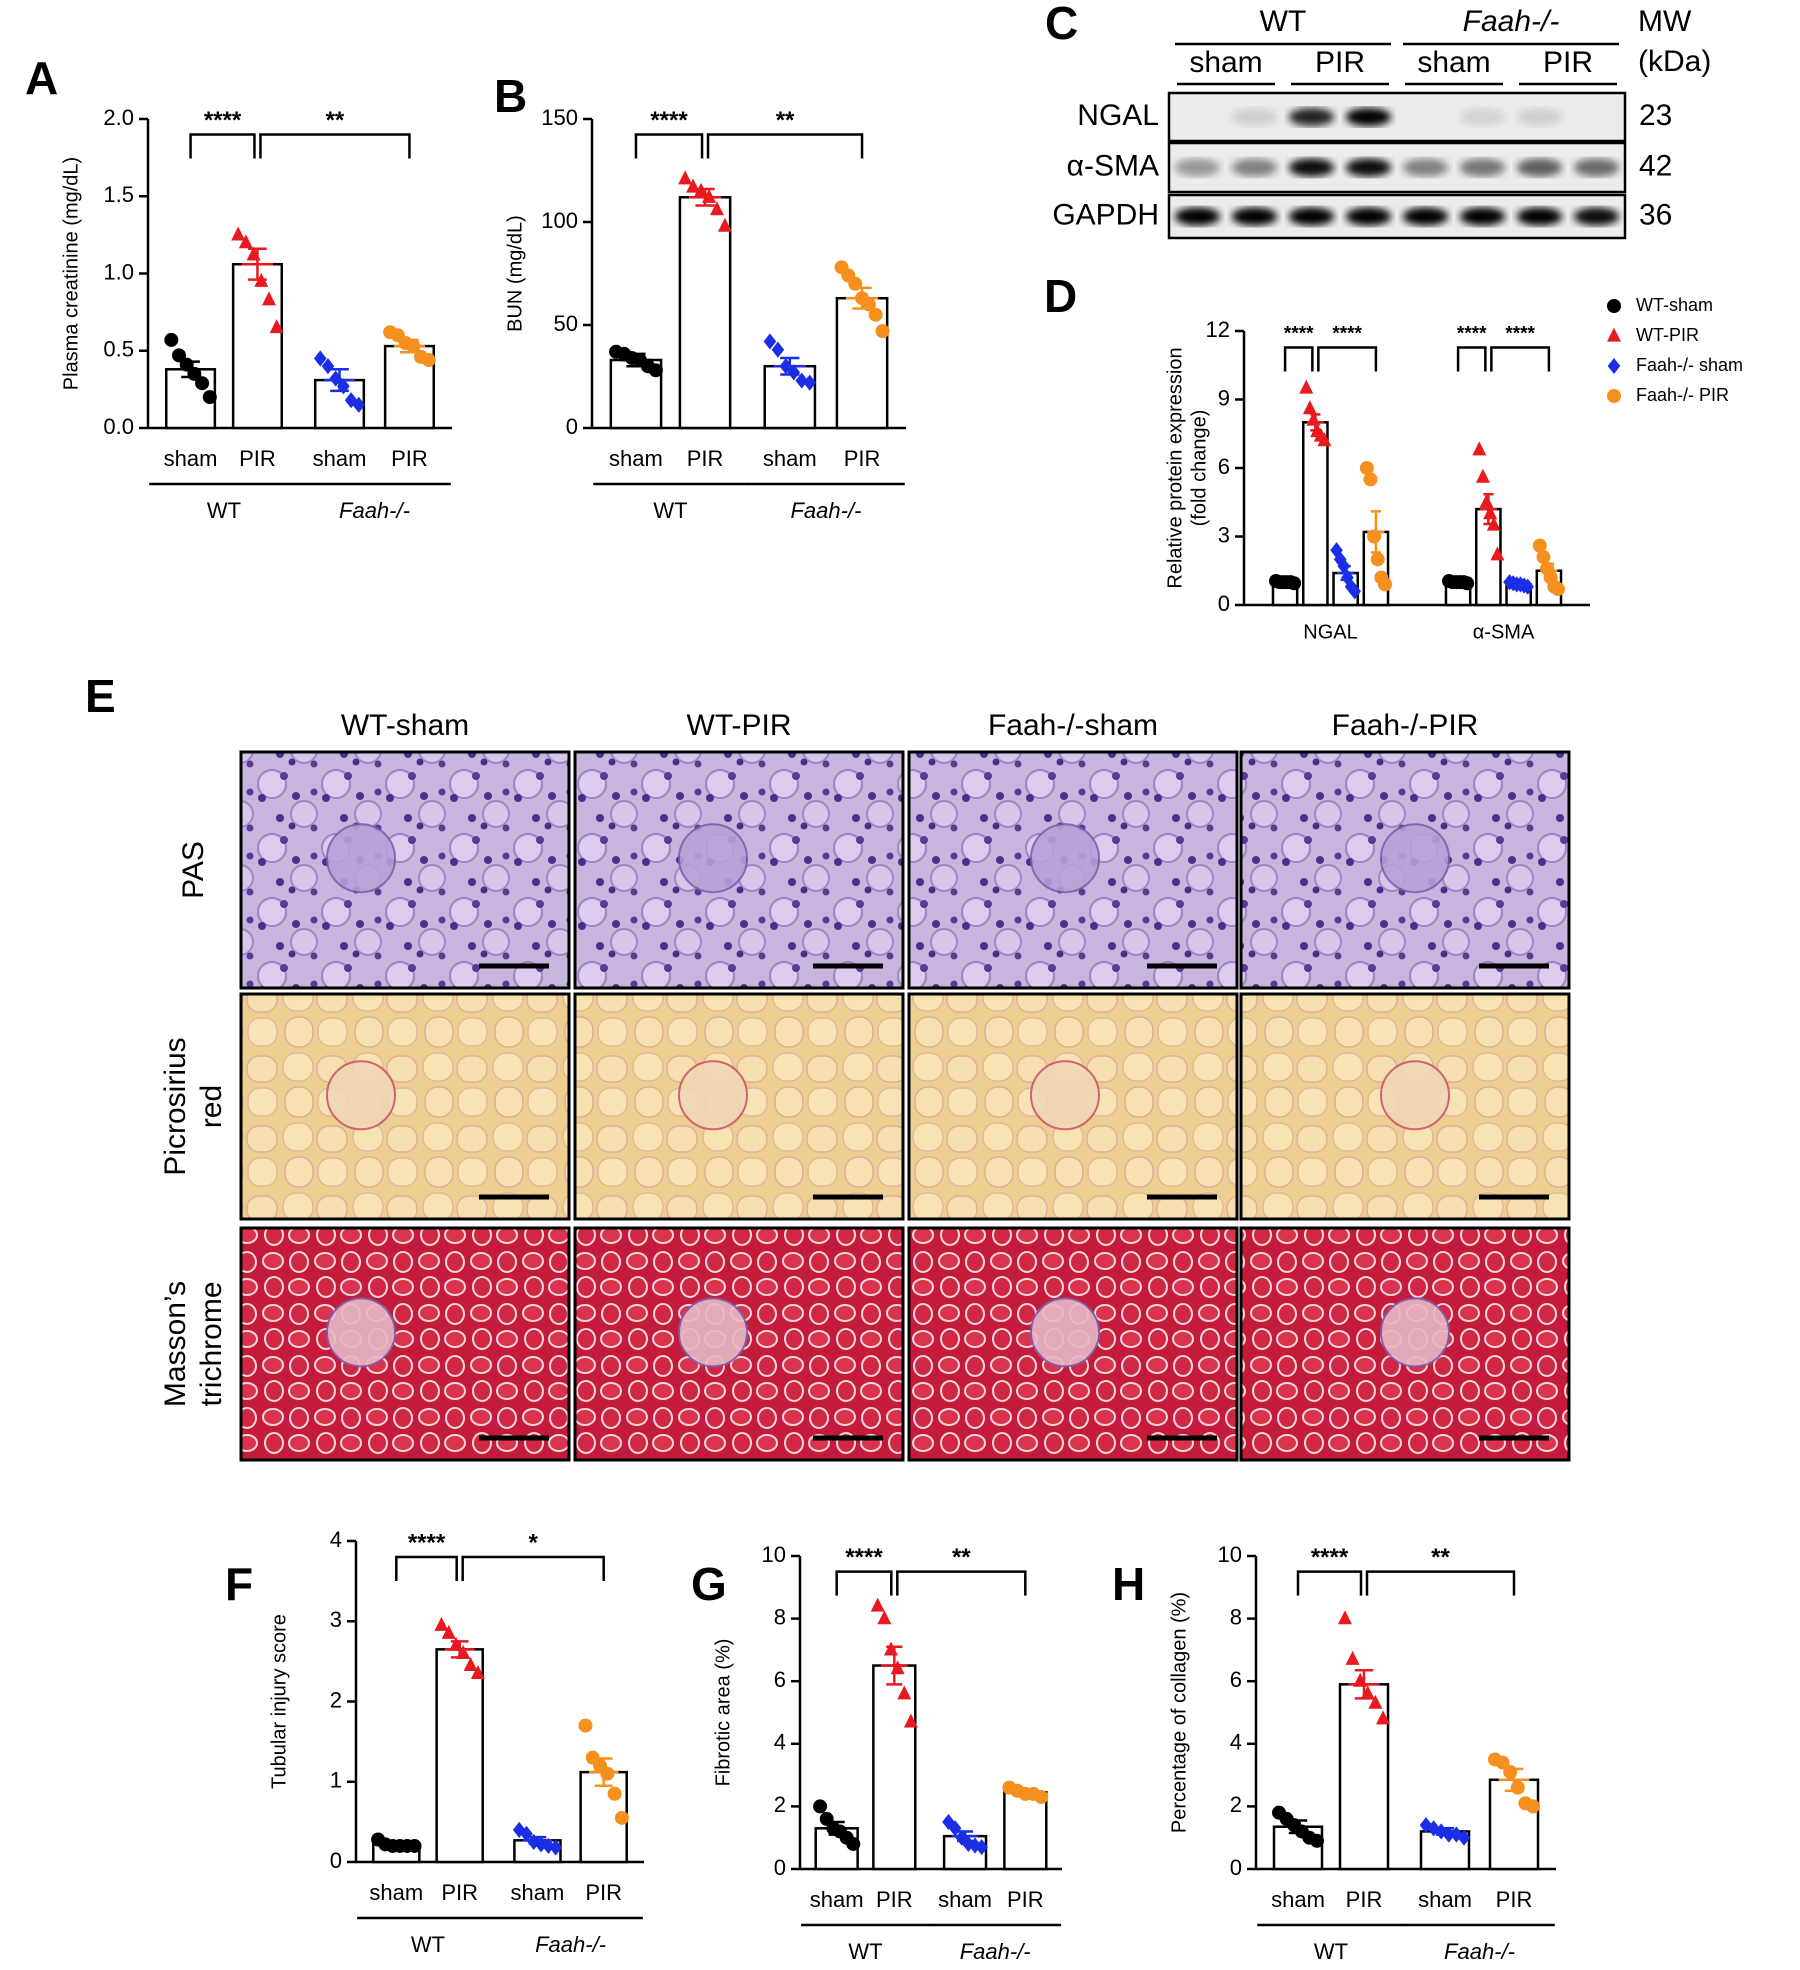 The width and height of the screenshot is (1800, 1970). I want to click on y-tick-label: 1.0, so click(118, 271).